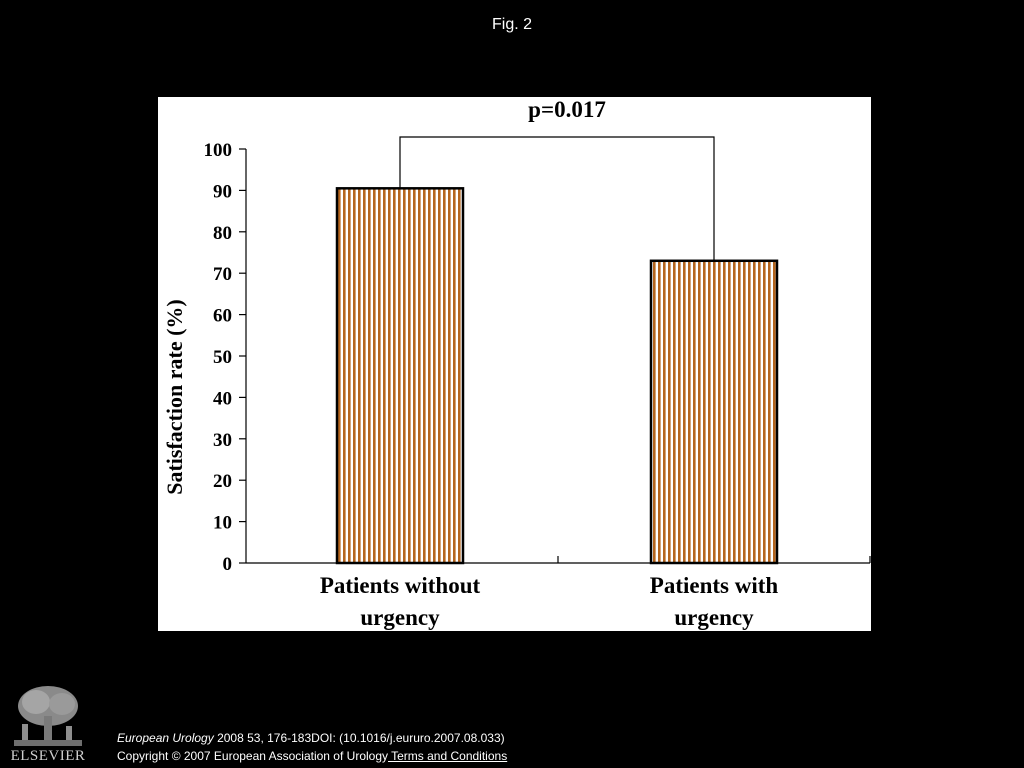 Image resolution: width=1024 pixels, height=768 pixels. Describe the element at coordinates (557, 198) in the screenshot. I see `significance-bracket-line` at that location.